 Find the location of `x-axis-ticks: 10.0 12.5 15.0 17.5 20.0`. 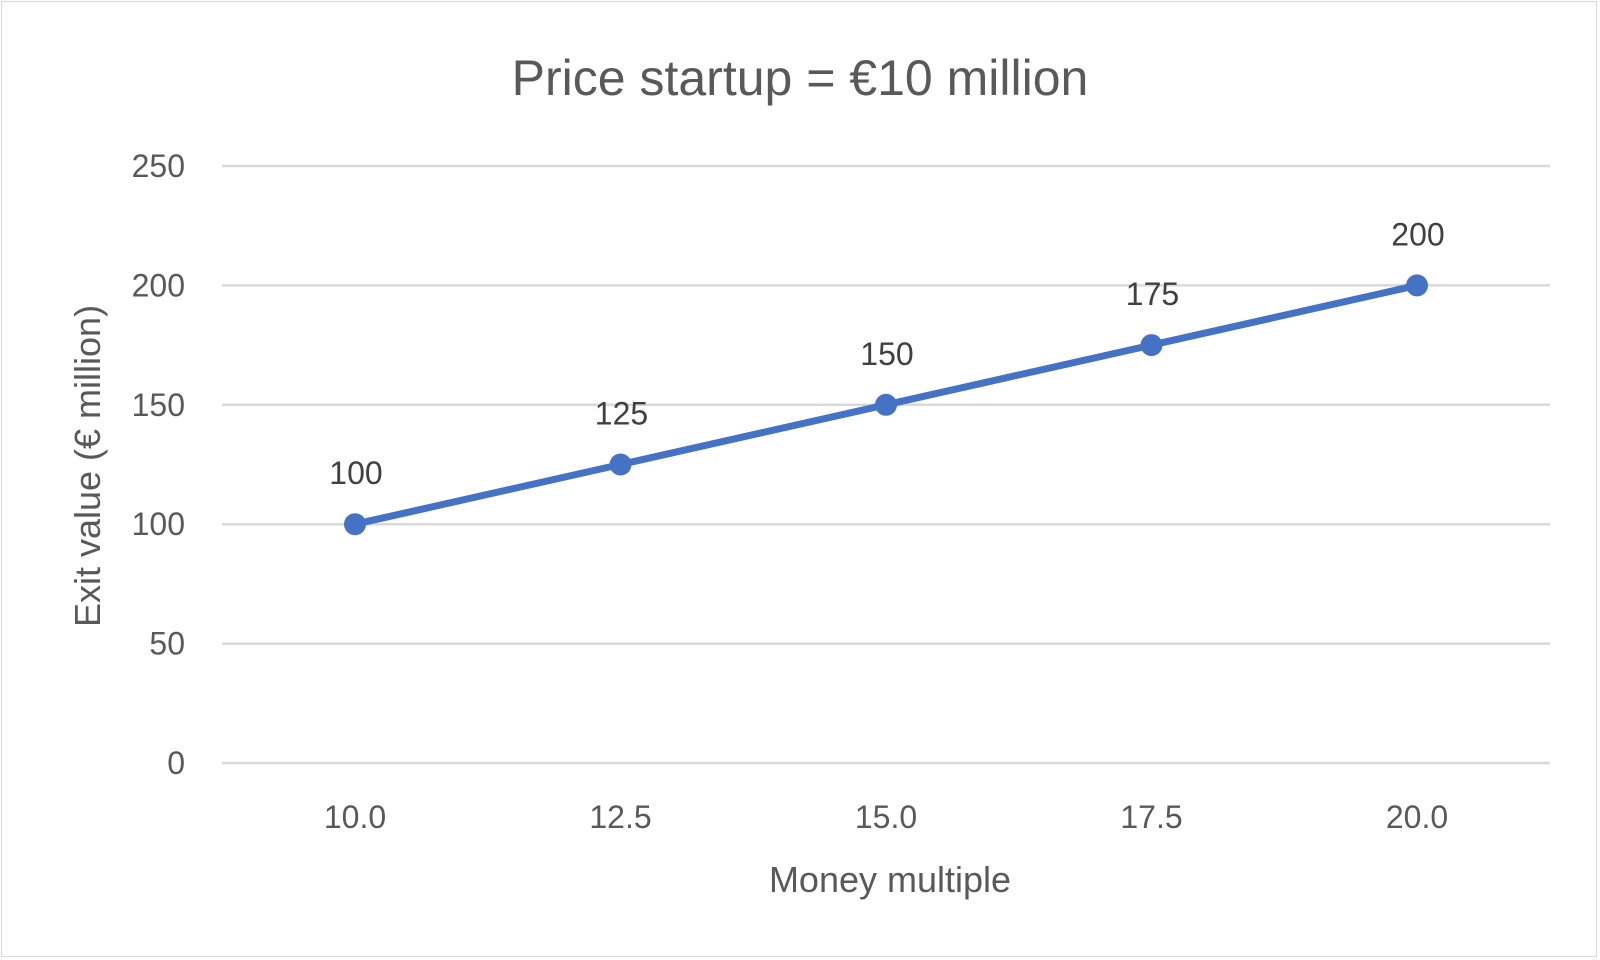

x-axis-ticks: 10.0 12.5 15.0 17.5 20.0 is located at coordinates (886, 817).